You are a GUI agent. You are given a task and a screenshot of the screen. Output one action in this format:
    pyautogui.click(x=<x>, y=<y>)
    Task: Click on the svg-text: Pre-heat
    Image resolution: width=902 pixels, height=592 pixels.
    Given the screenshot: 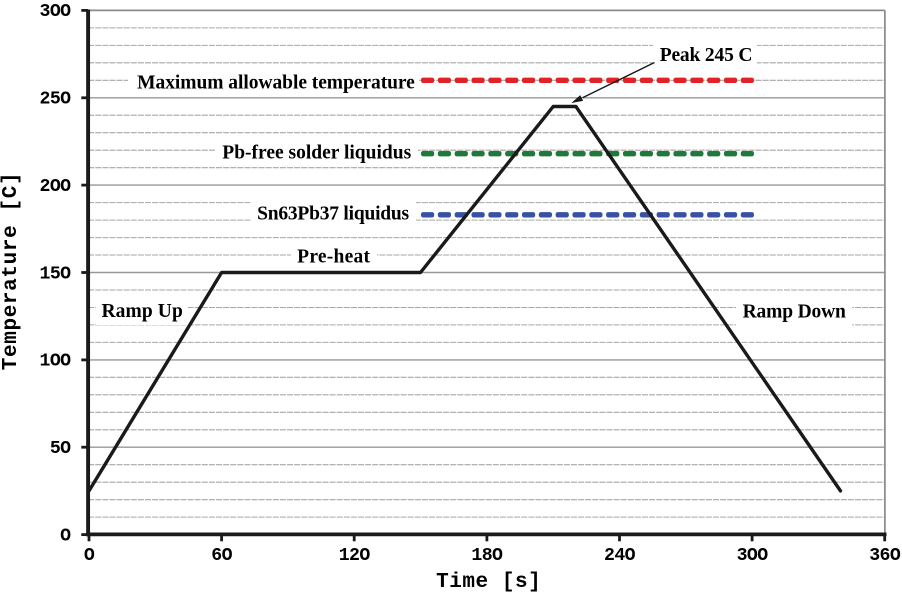 What is the action you would take?
    pyautogui.click(x=333, y=256)
    